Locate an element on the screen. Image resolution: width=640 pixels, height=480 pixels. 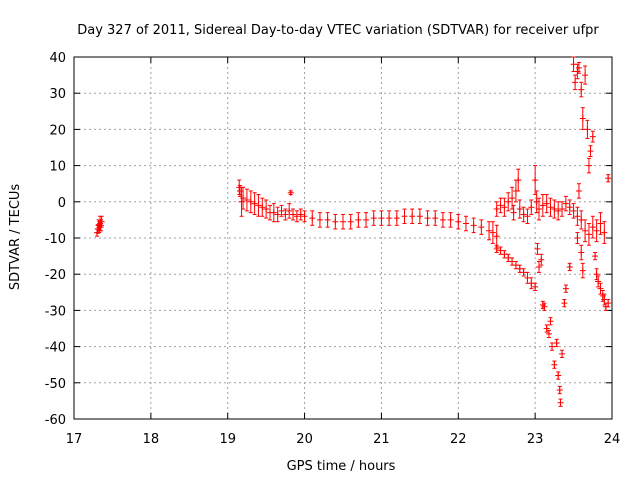
y-tick-label: 0 is located at coordinates (62, 203).